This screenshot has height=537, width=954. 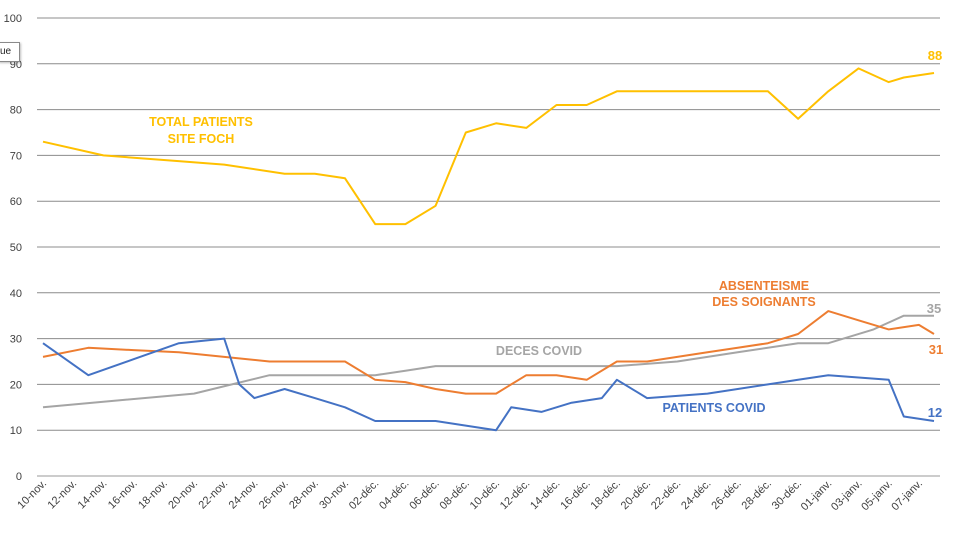 I want to click on label-absenteisme-line2: DES SOIGNANTS, so click(x=764, y=302).